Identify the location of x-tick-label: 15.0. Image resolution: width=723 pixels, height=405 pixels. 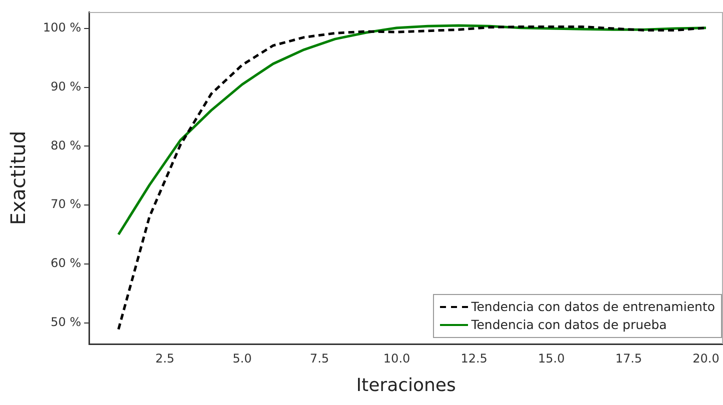
(551, 358).